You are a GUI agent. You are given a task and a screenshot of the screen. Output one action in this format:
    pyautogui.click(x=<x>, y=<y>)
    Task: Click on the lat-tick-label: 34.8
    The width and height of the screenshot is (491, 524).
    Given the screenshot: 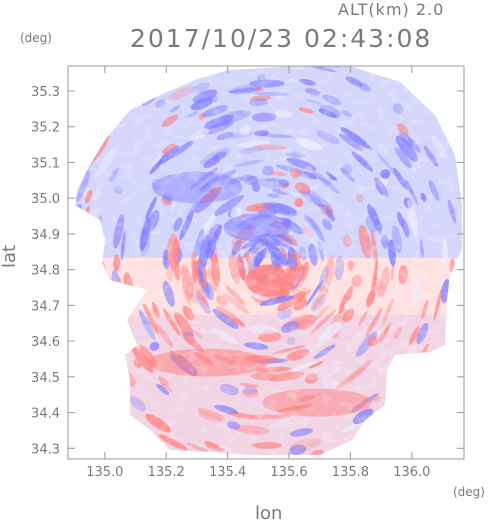 What is the action you would take?
    pyautogui.click(x=45, y=271)
    